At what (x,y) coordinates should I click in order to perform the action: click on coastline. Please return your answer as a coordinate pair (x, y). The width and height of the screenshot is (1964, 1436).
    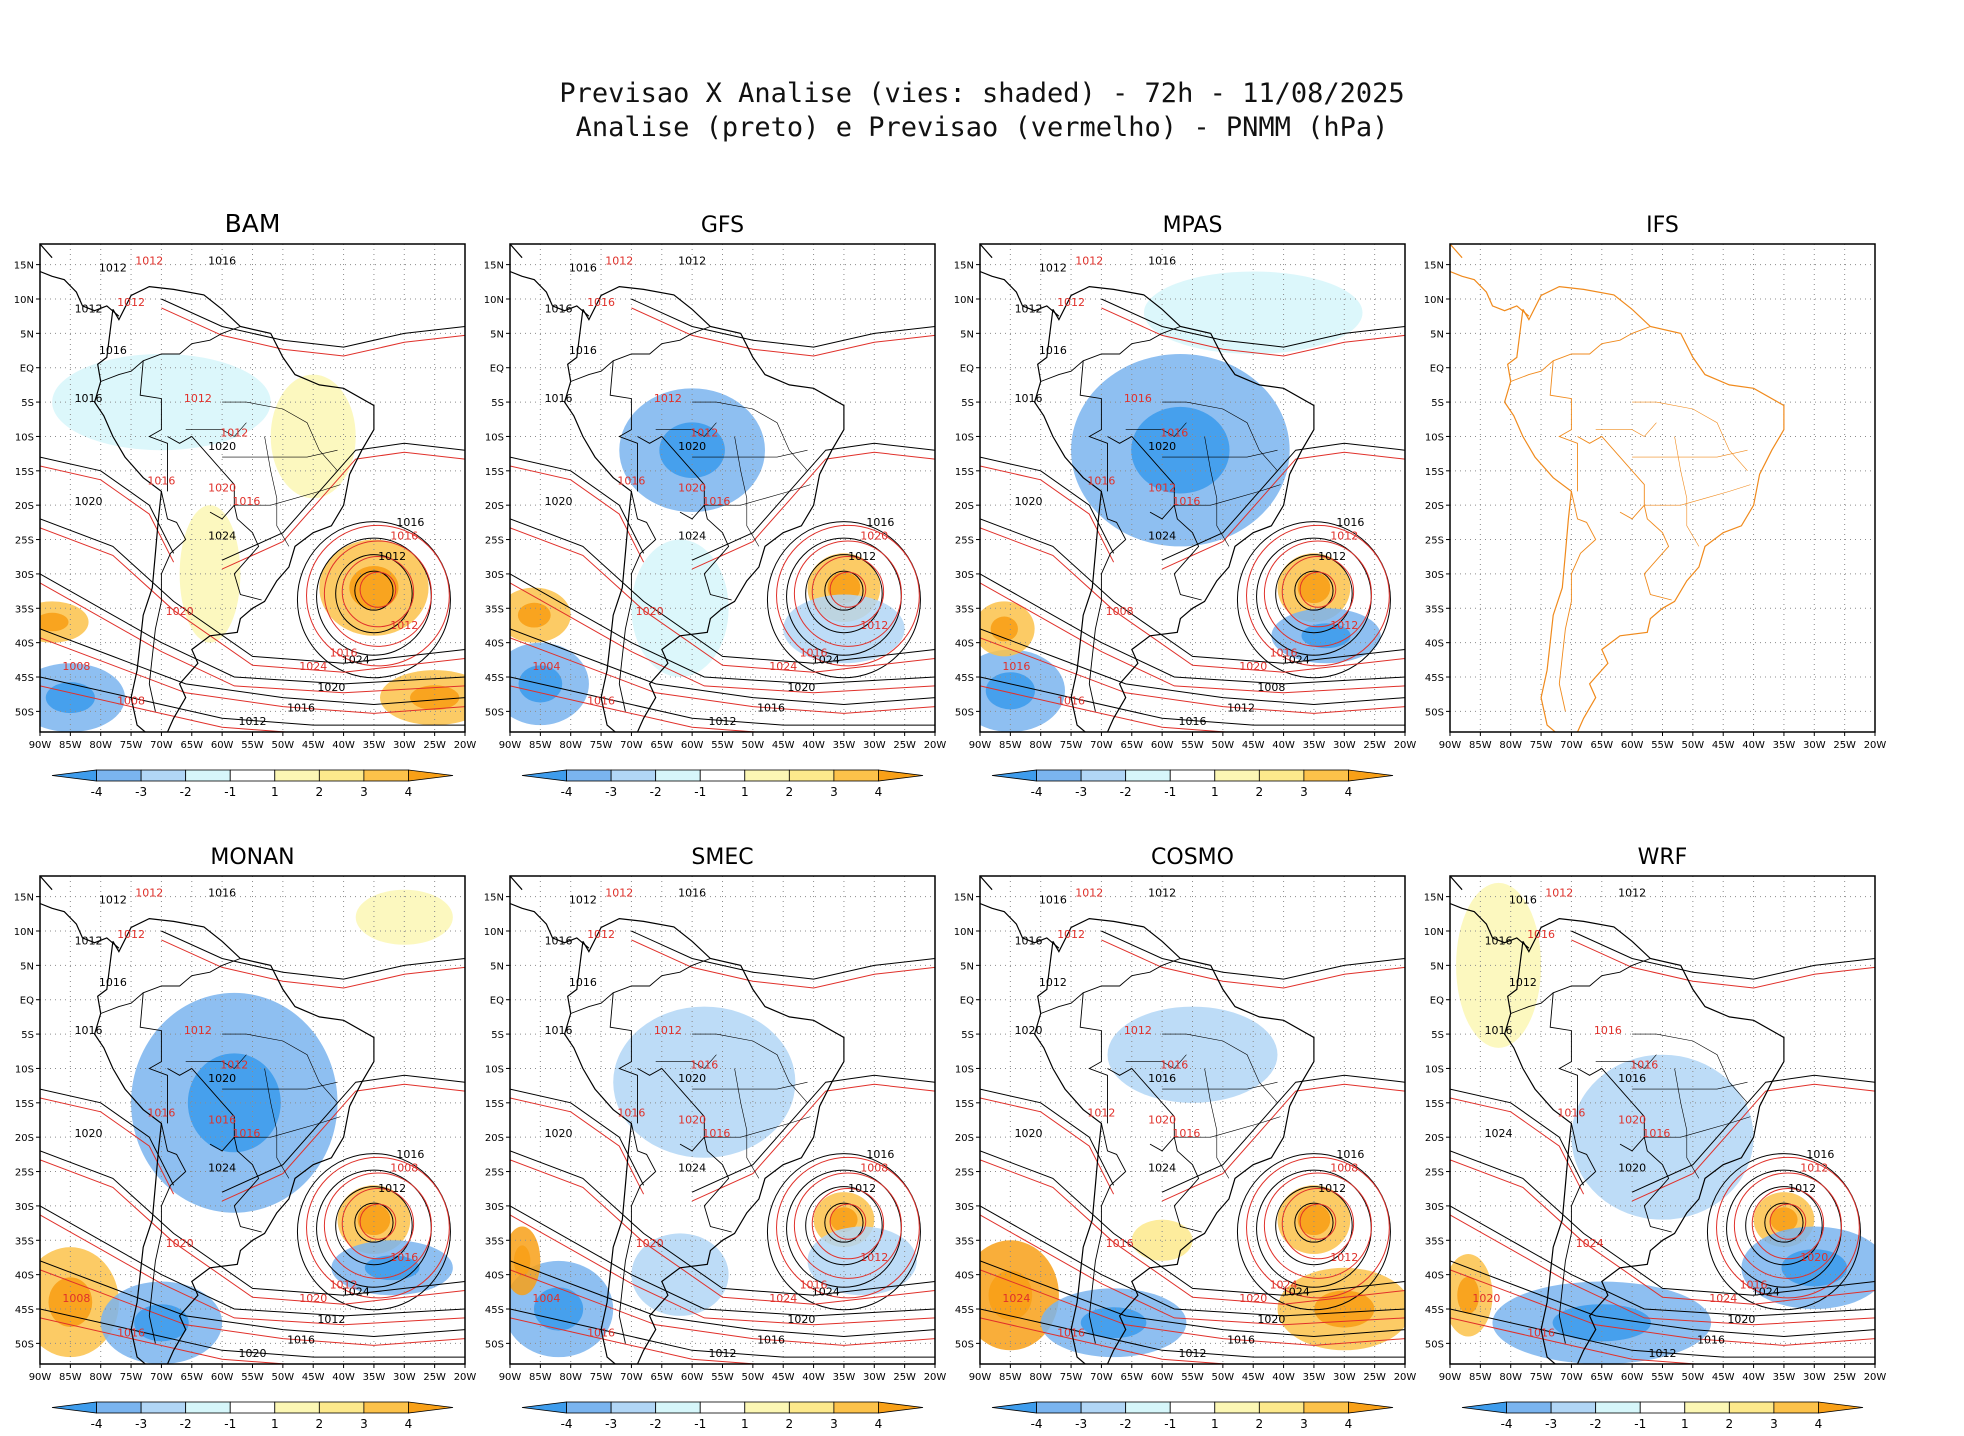
    Looking at the image, I should click on (550, 912).